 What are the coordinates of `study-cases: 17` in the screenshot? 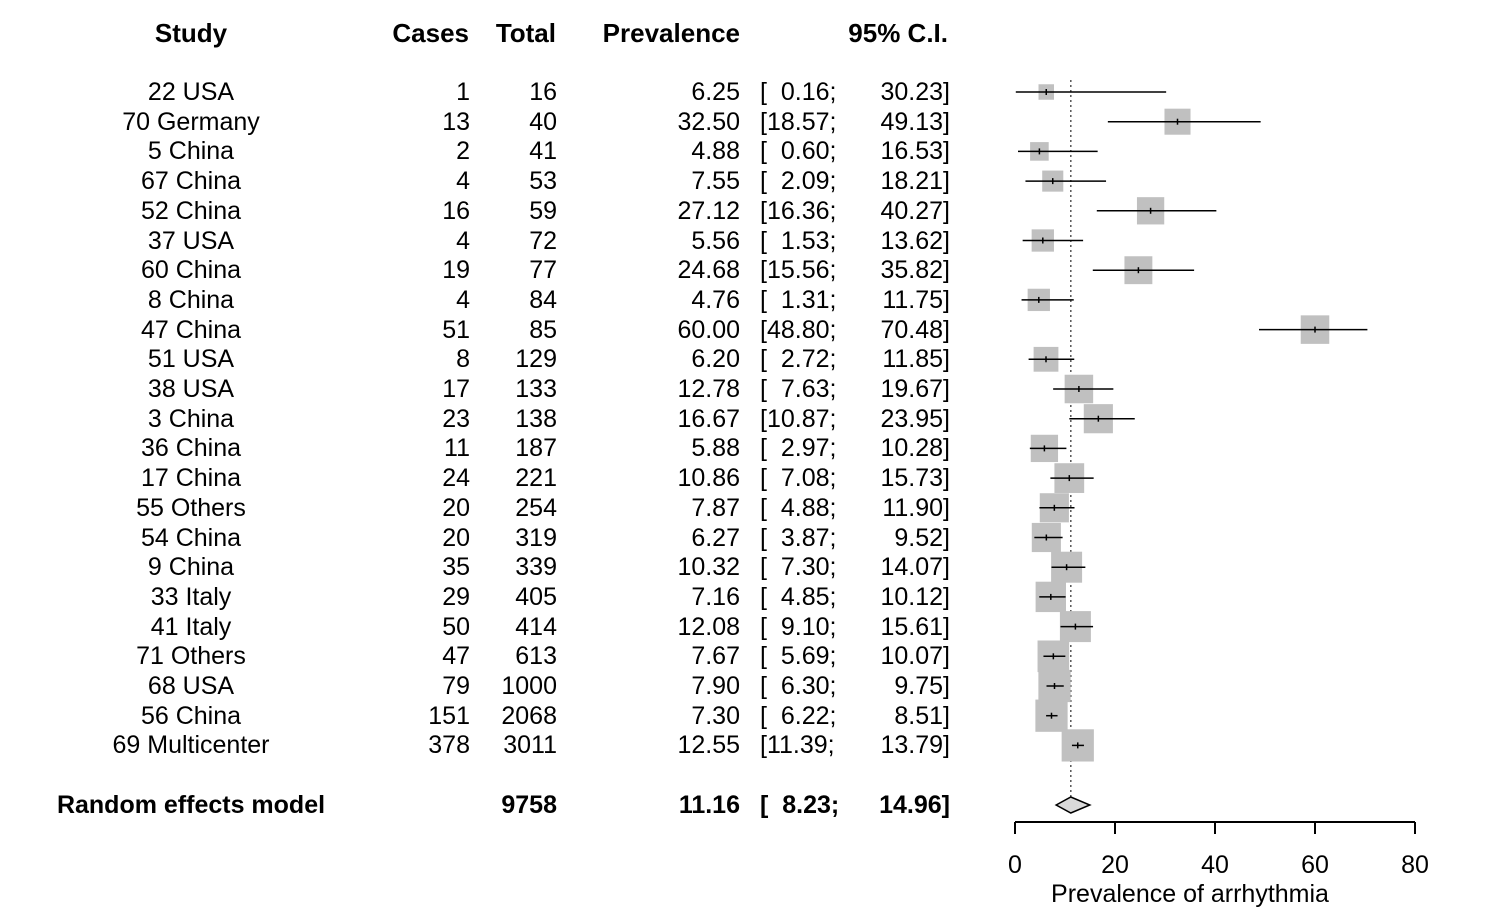 It's located at (456, 389).